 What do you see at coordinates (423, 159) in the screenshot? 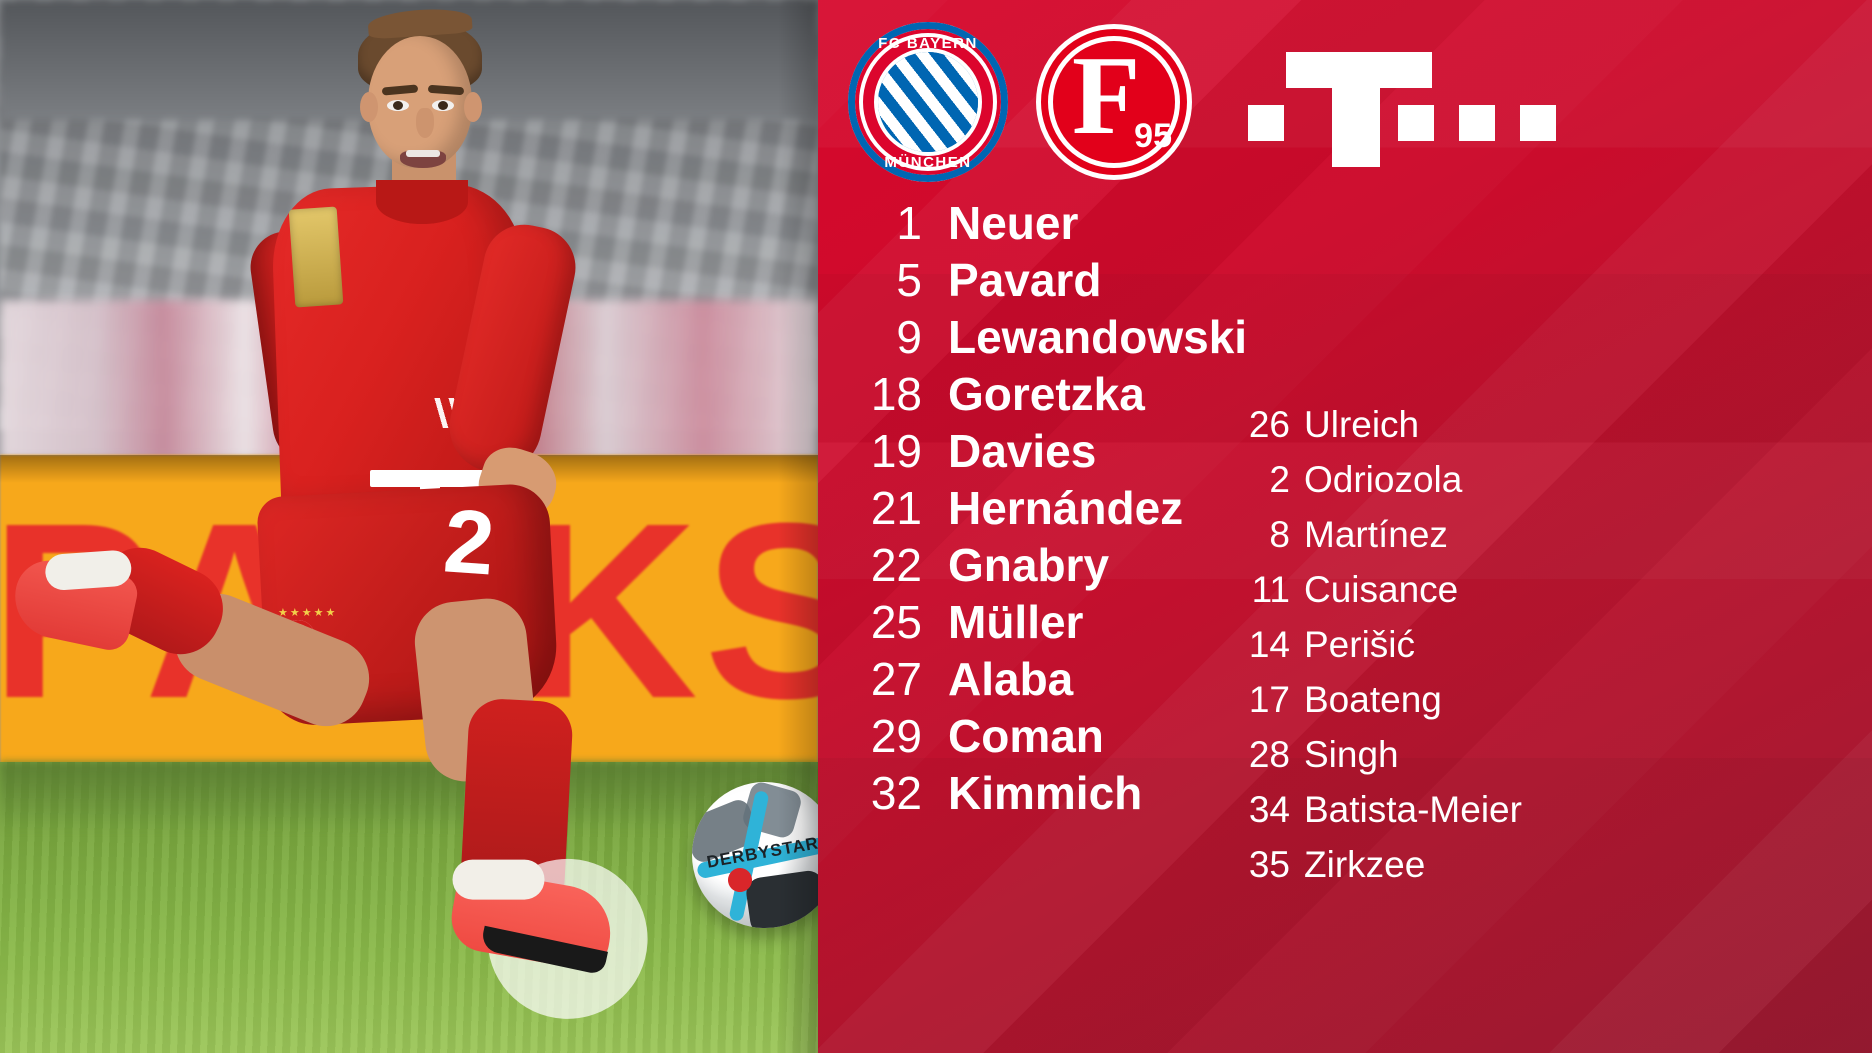
I see `player-mouth` at bounding box center [423, 159].